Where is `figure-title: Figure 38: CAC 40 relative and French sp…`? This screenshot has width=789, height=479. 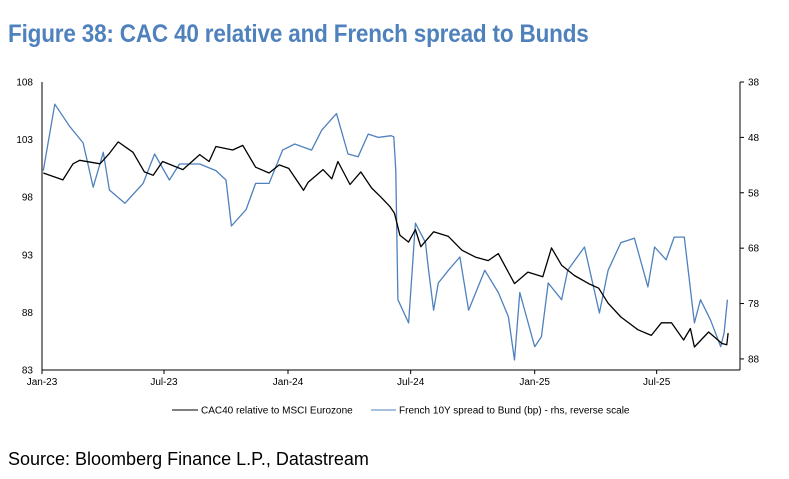
figure-title: Figure 38: CAC 40 relative and French sp… is located at coordinates (298, 34).